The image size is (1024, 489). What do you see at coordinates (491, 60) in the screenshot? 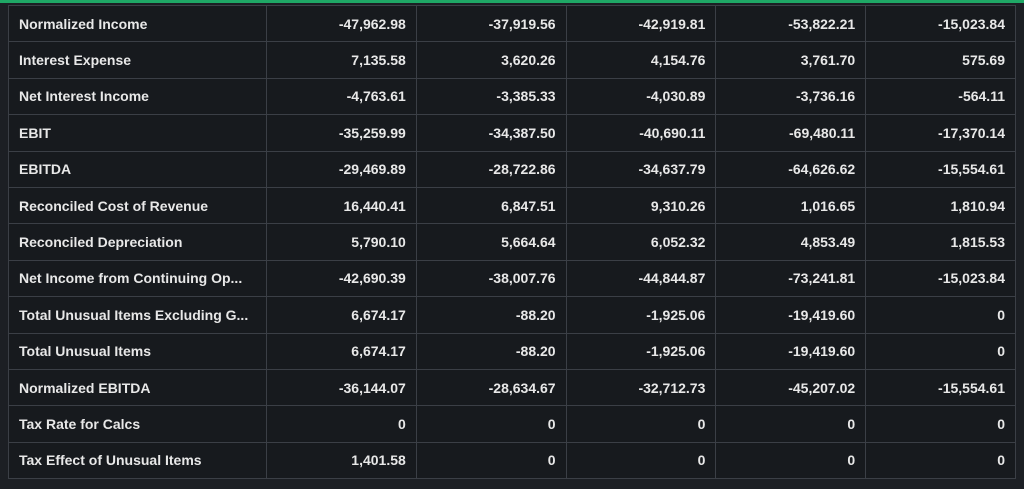
I see `value-cell: 3,620.26` at bounding box center [491, 60].